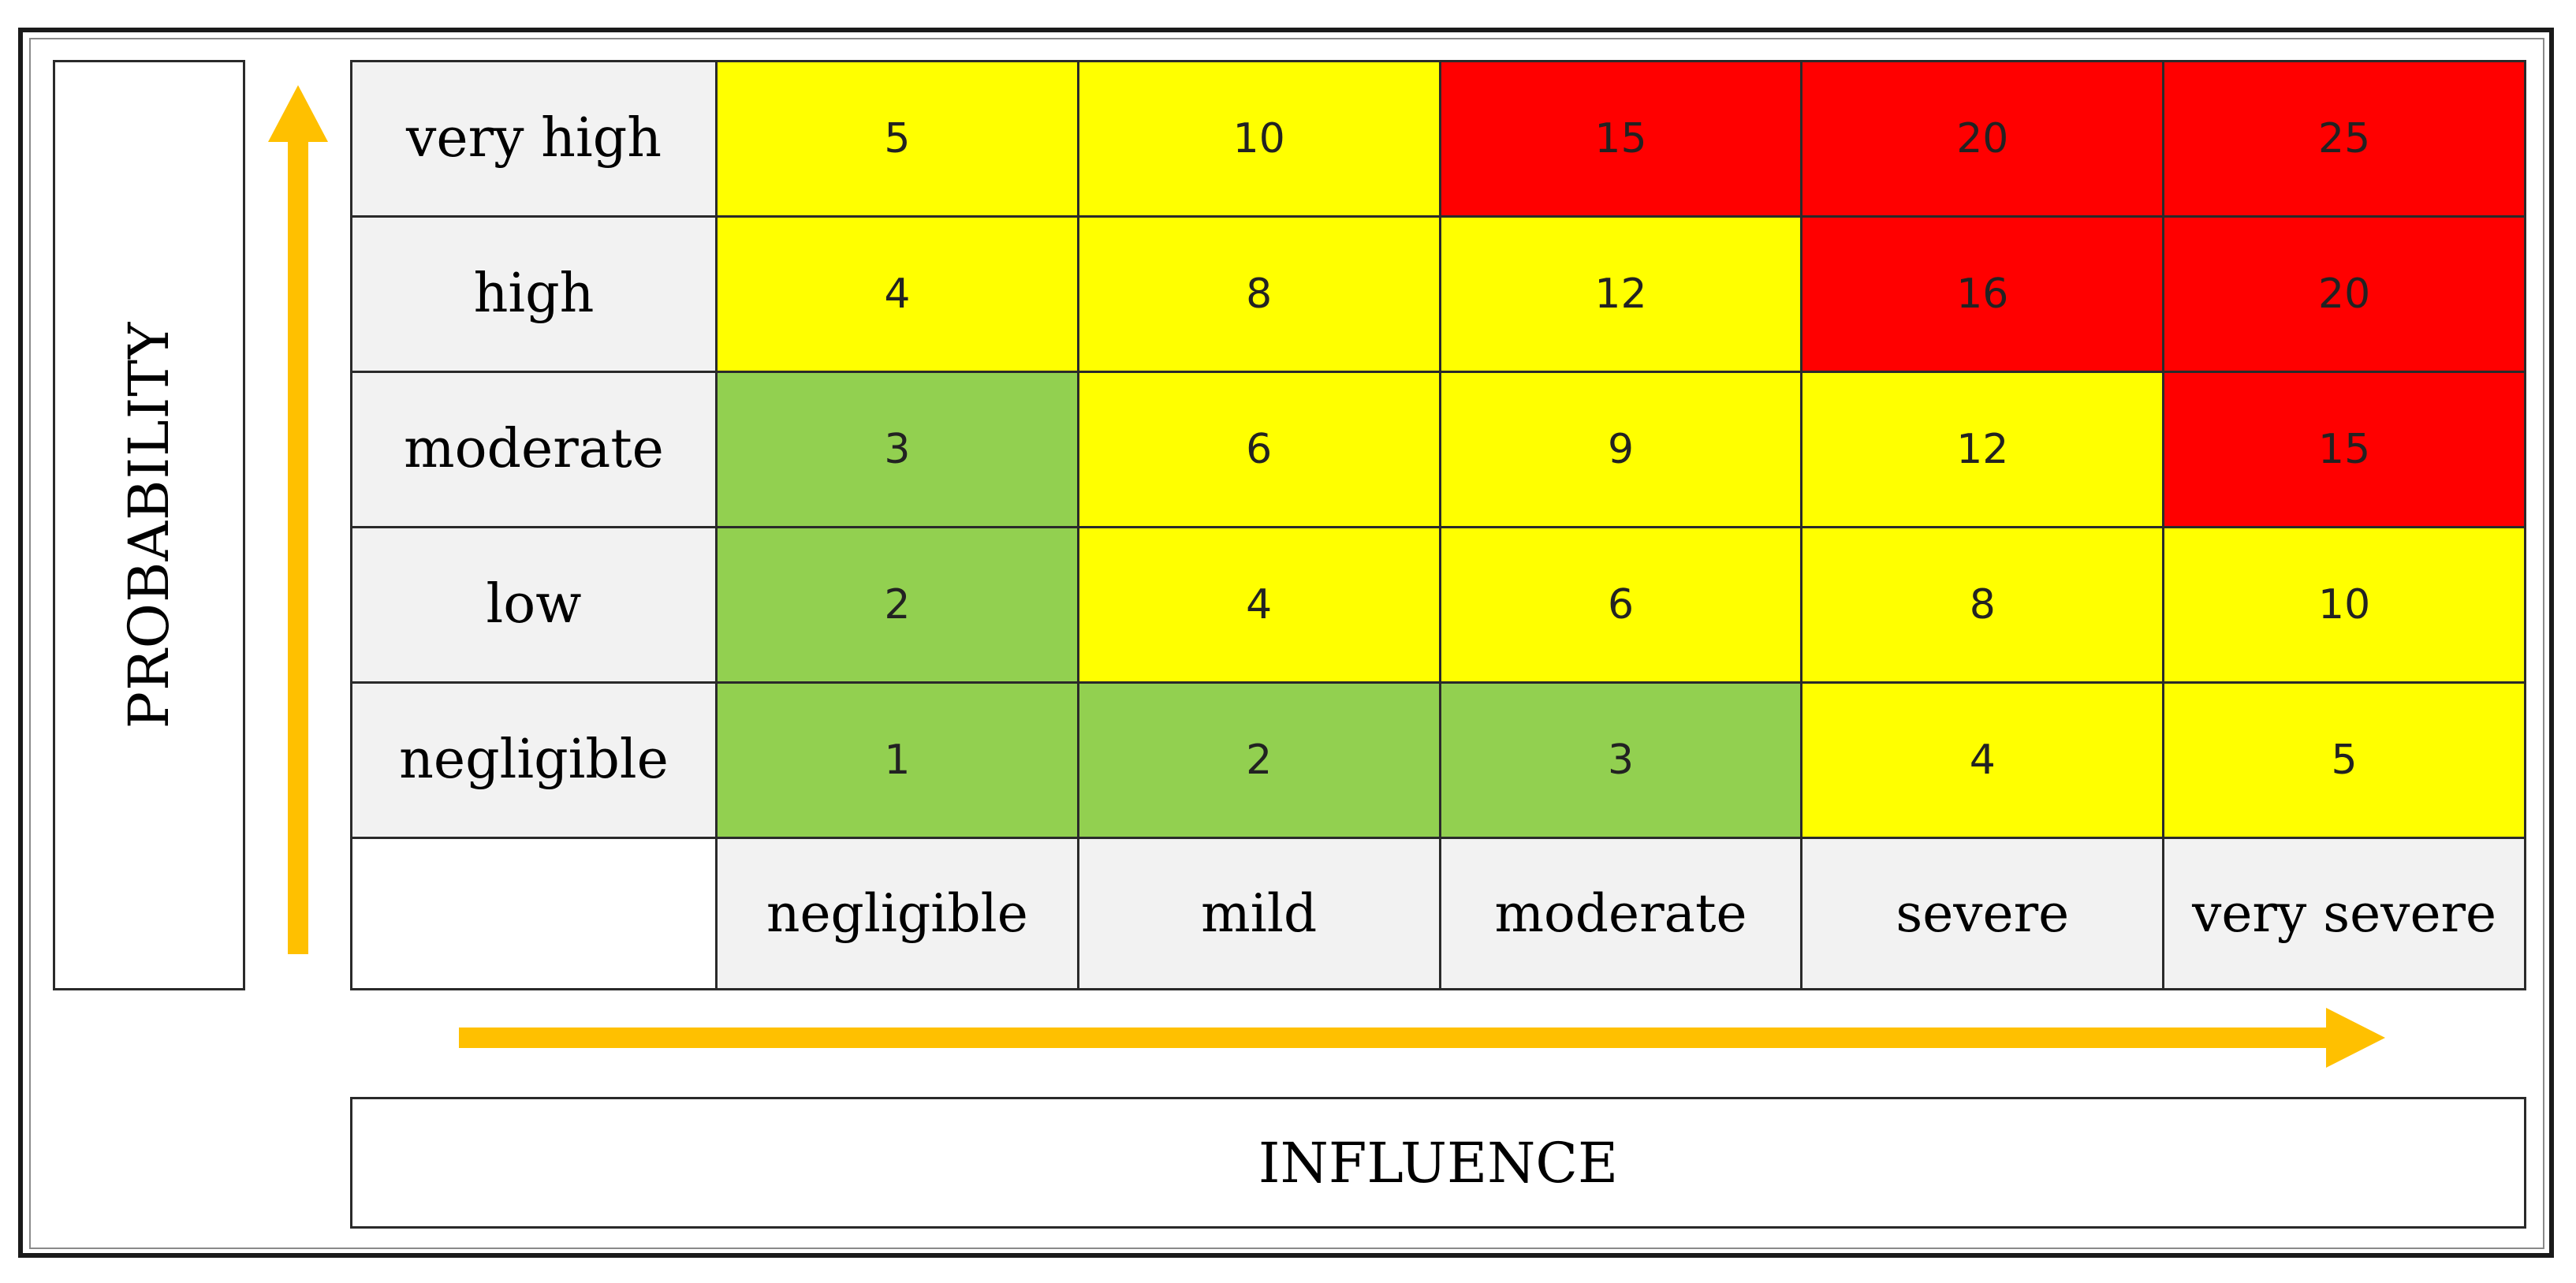  Describe the element at coordinates (1422, 1038) in the screenshot. I see `influence-arrow` at that location.